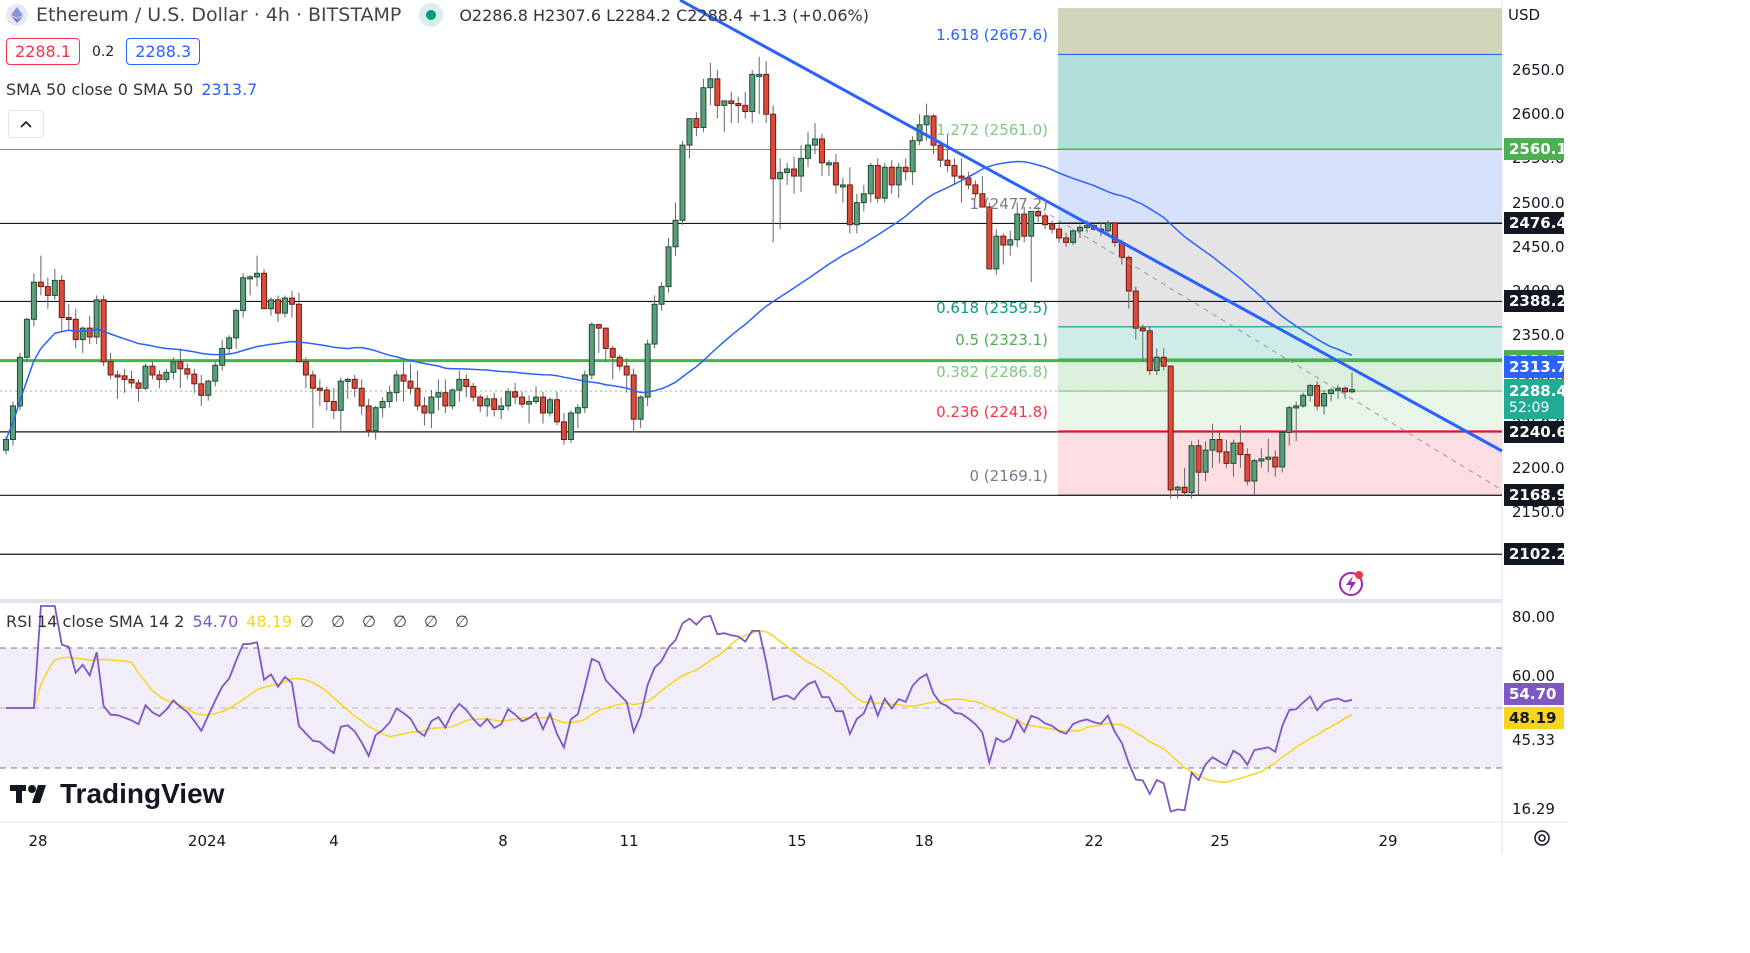 This screenshot has width=1750, height=953. I want to click on bid-ask: 2288.1 0.2 2288.3, so click(103, 51).